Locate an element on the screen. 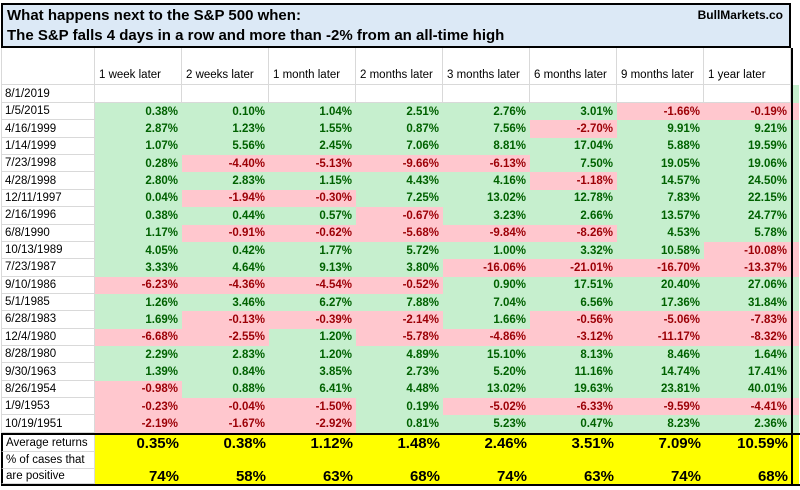  return-cell: 7.04% is located at coordinates (486, 302).